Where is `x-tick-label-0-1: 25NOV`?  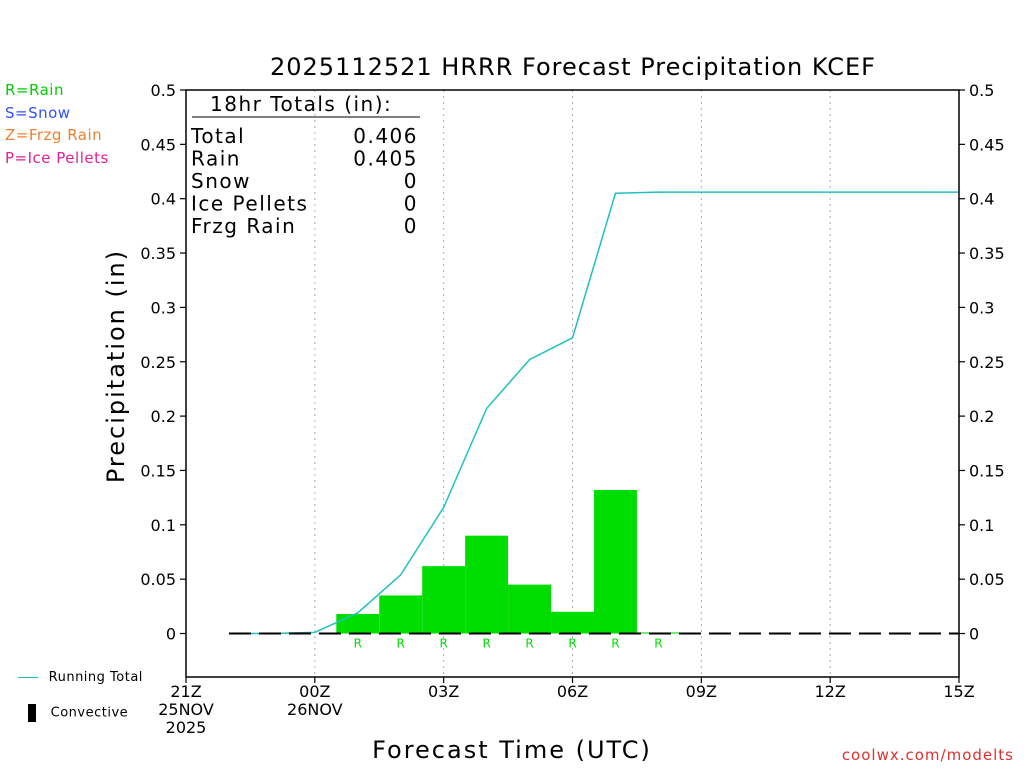 x-tick-label-0-1: 25NOV is located at coordinates (186, 709).